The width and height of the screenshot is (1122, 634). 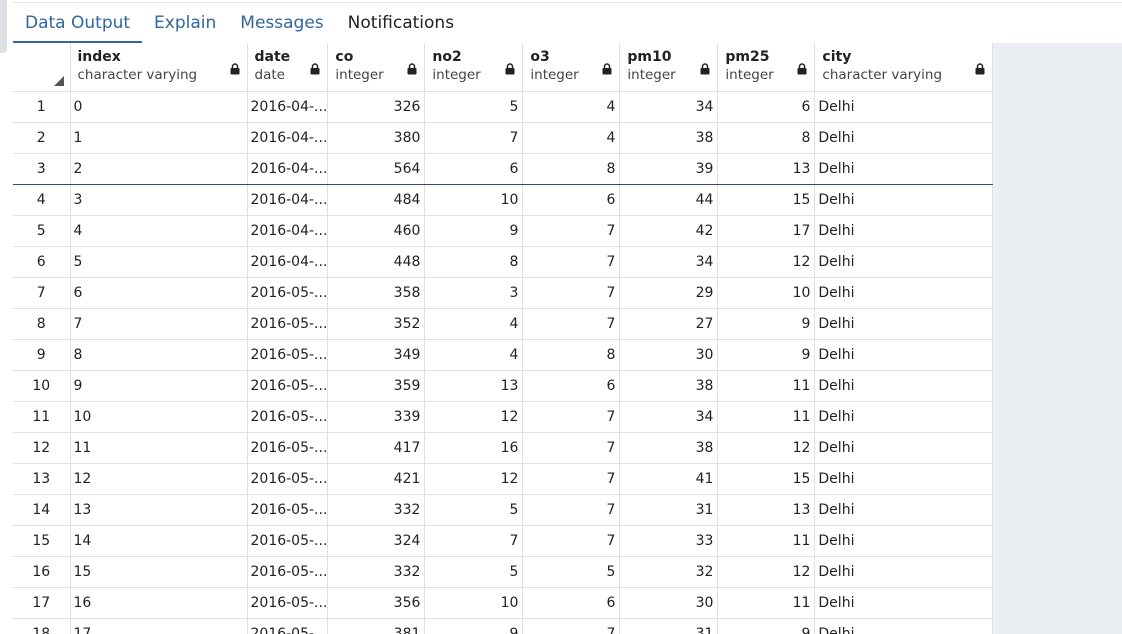 I want to click on cell-no2: 10, so click(x=474, y=200).